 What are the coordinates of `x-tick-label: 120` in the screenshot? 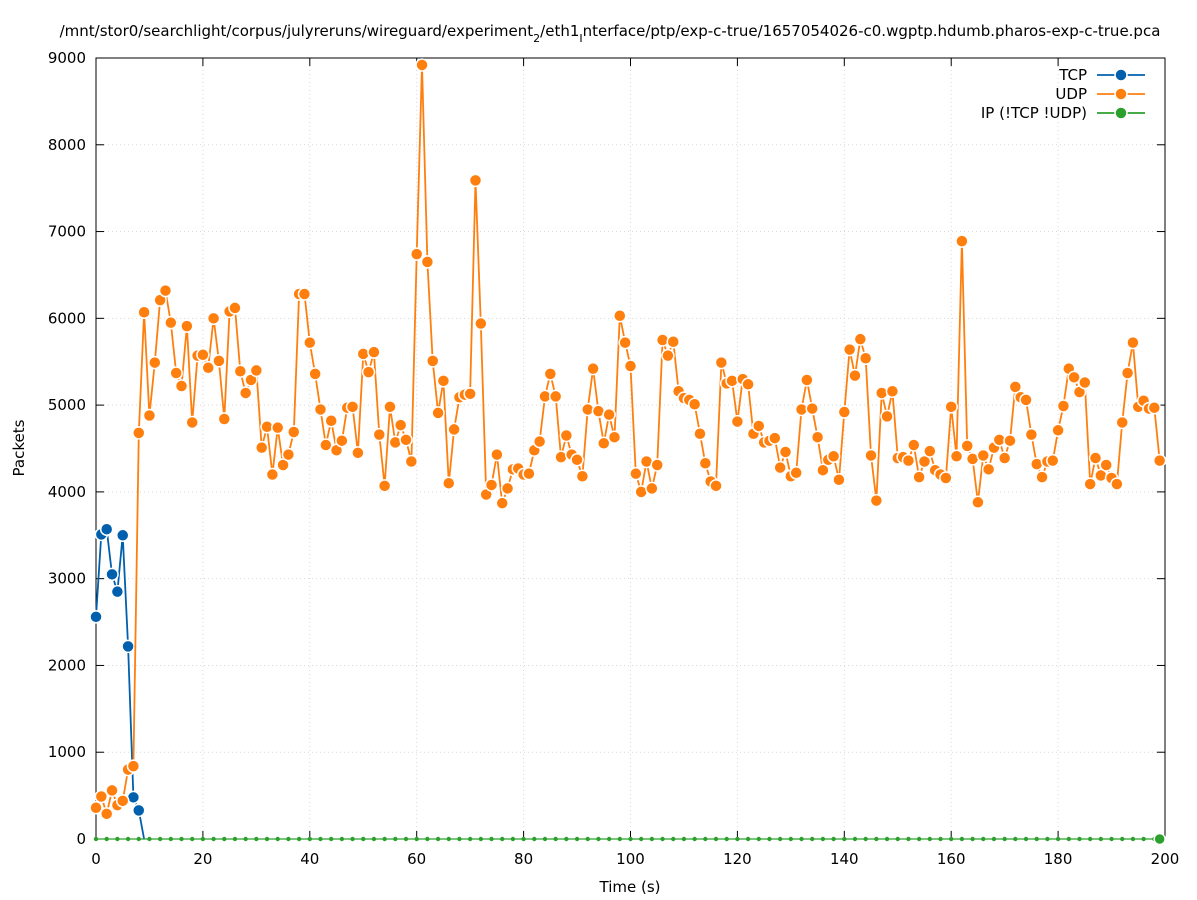 It's located at (737, 859).